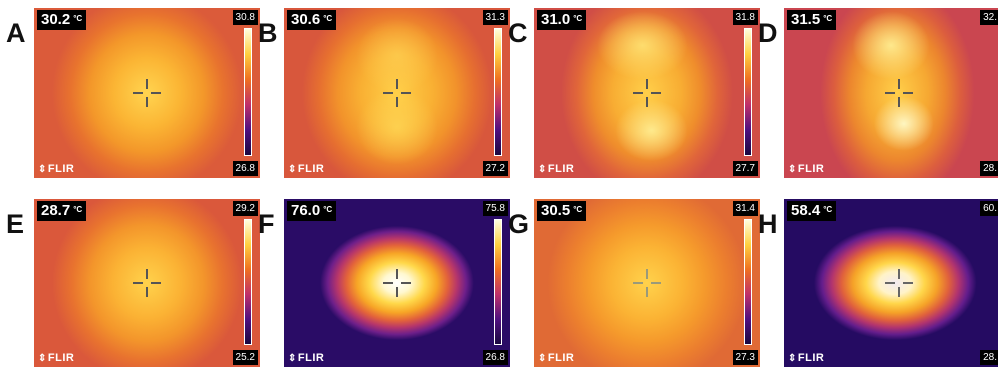  I want to click on thermal-image: 30.5 °C 31.4 27.3 ⇕FLIR, so click(647, 283).